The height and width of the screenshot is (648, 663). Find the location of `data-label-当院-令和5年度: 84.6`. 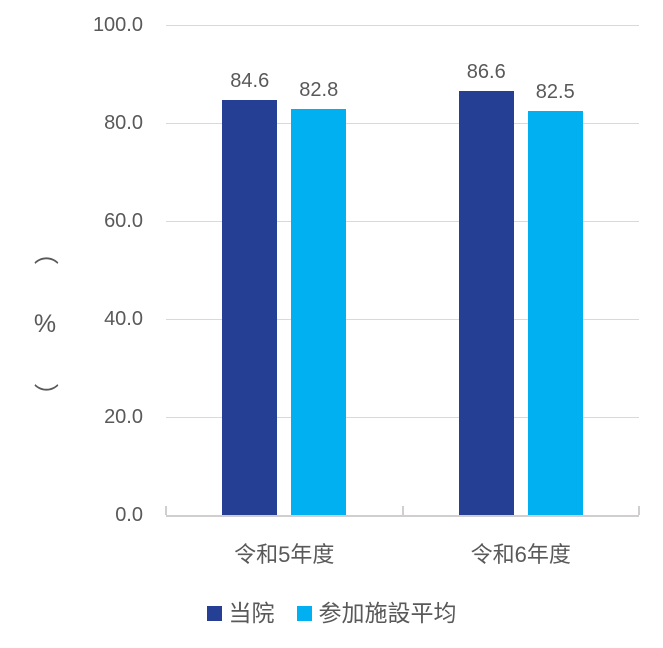

data-label-当院-令和5年度: 84.6 is located at coordinates (250, 81).